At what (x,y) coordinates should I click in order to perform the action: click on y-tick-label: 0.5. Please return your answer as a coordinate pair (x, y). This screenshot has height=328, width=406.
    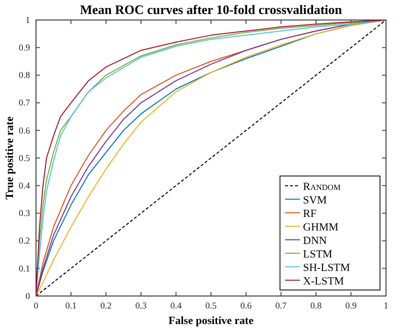
    Looking at the image, I should click on (24, 157).